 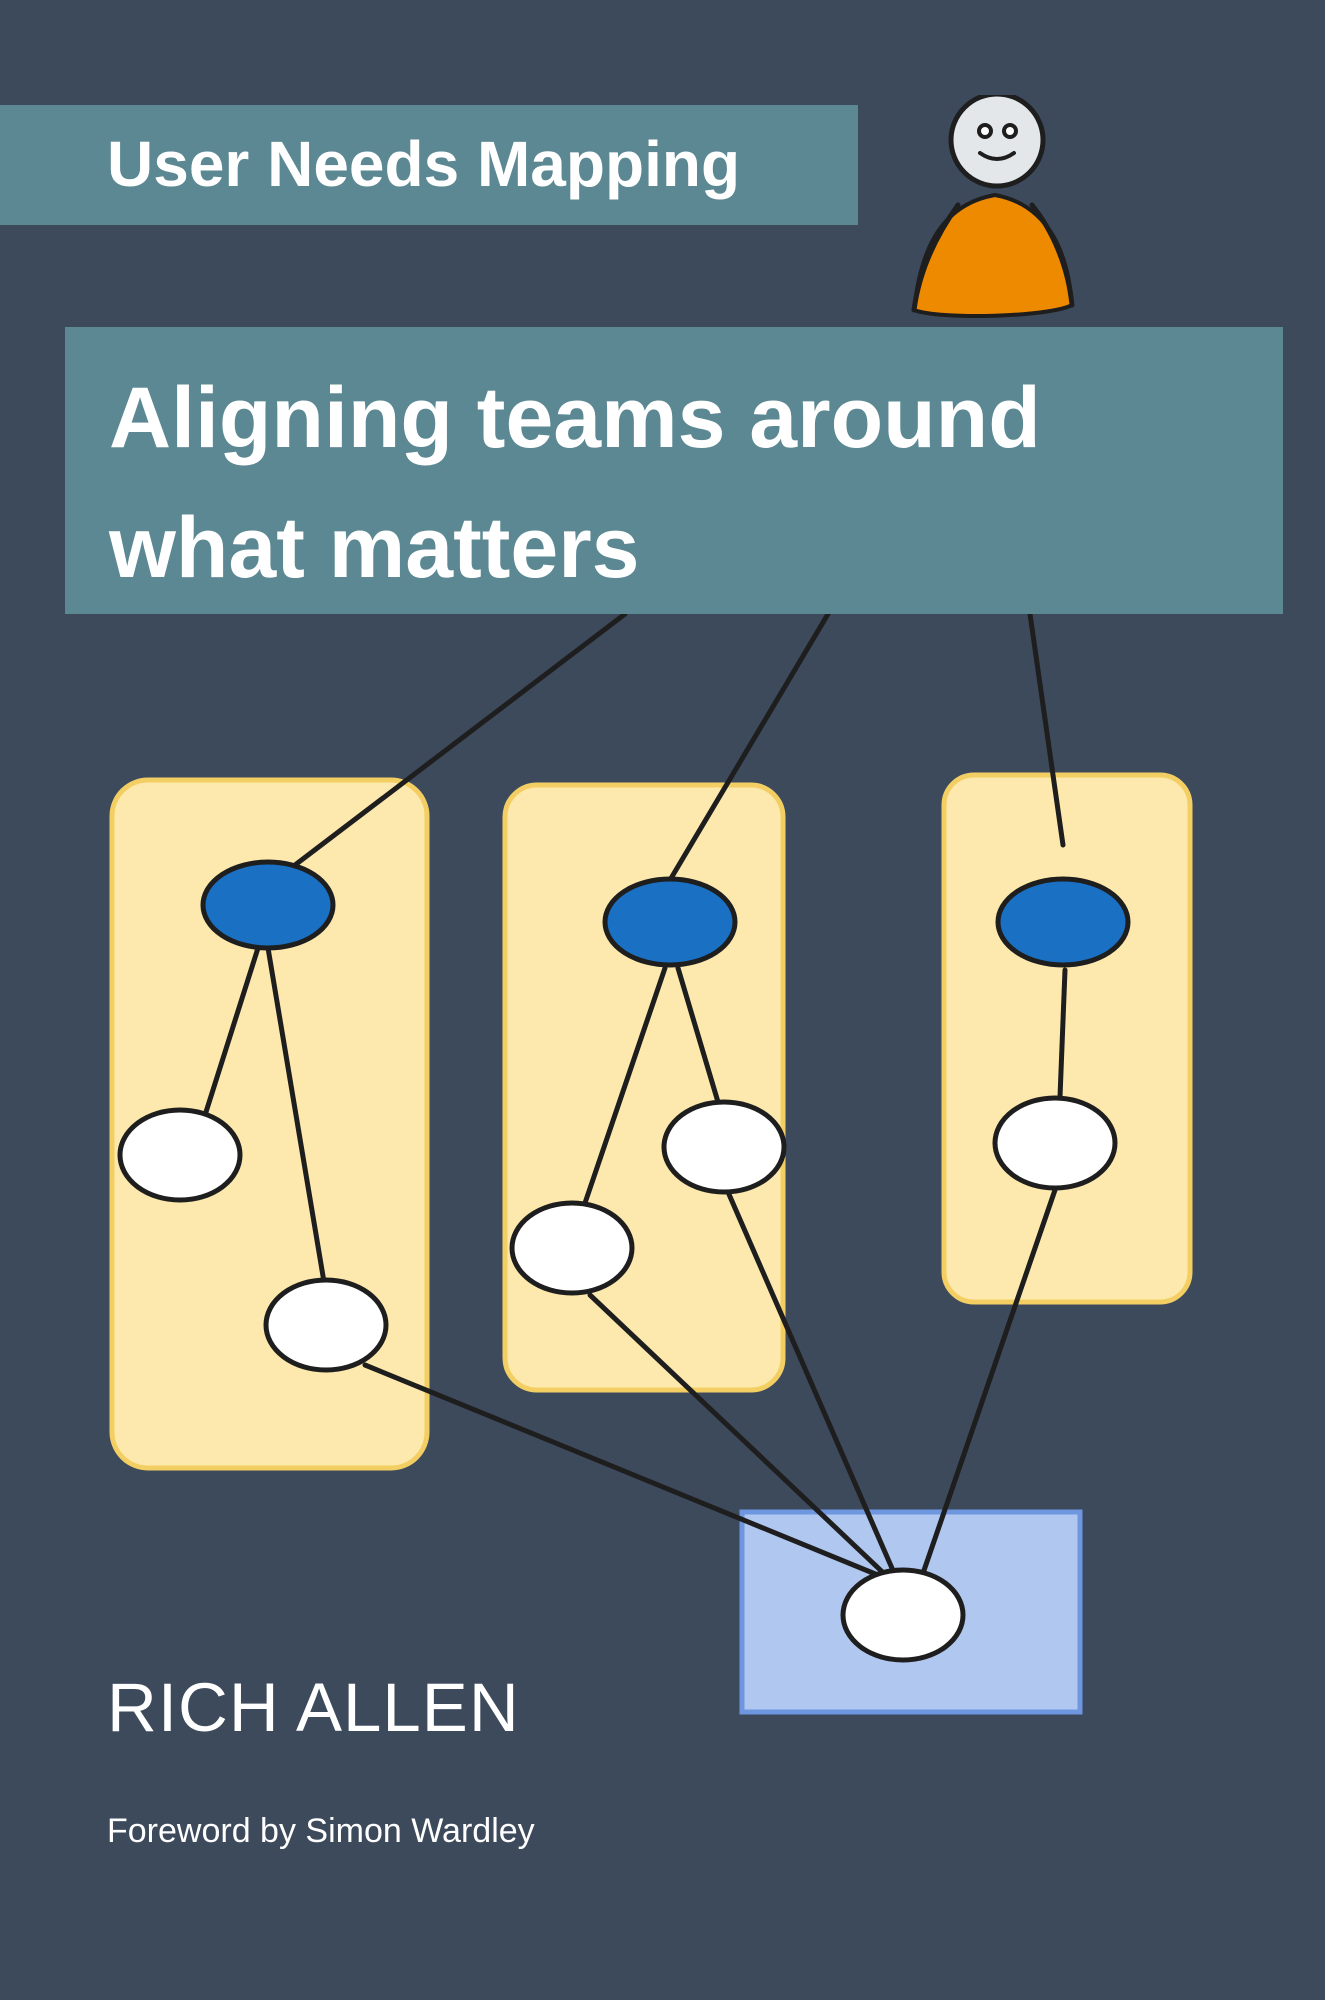 What do you see at coordinates (326, 1325) in the screenshot?
I see `component-node-b` at bounding box center [326, 1325].